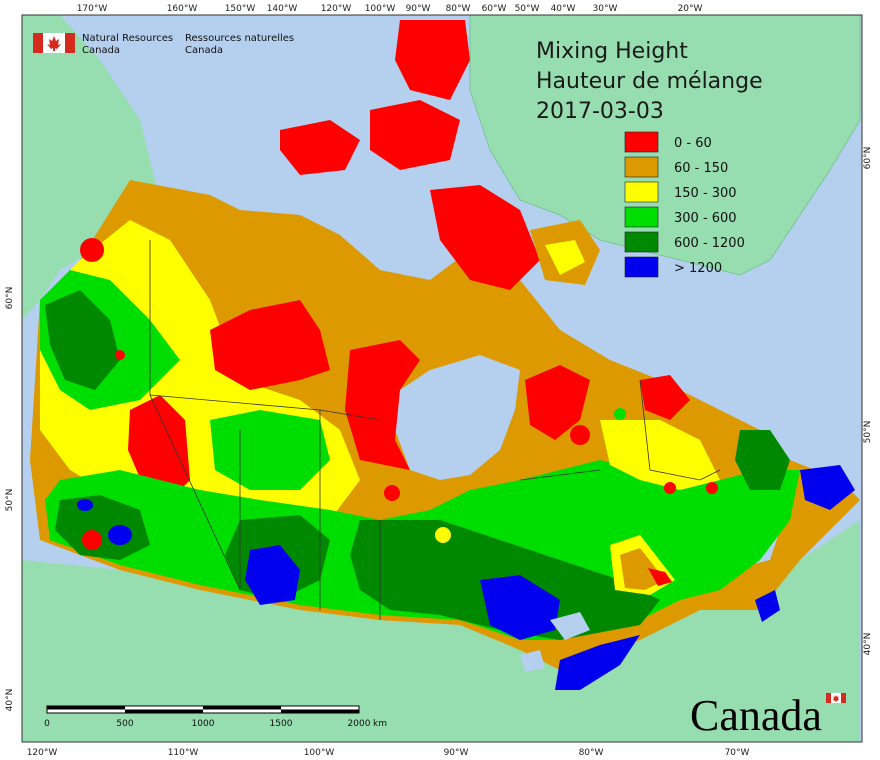 This screenshot has height=760, width=880. What do you see at coordinates (281, 724) in the screenshot?
I see `scale-tick-label: 1500` at bounding box center [281, 724].